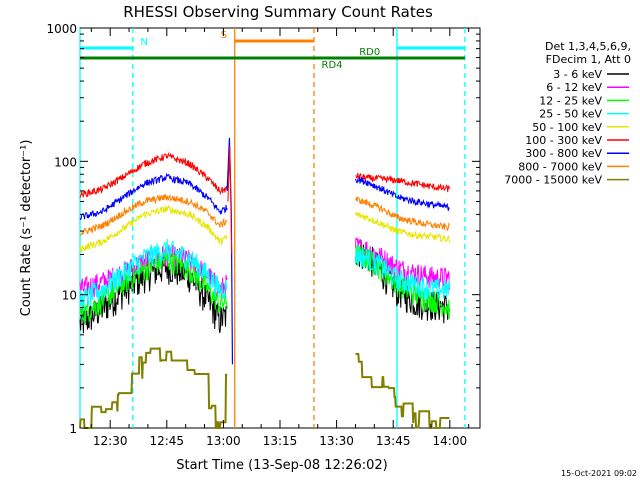 The height and width of the screenshot is (480, 640). I want to click on legend-label-3: 12 - 25 keV, so click(570, 100).